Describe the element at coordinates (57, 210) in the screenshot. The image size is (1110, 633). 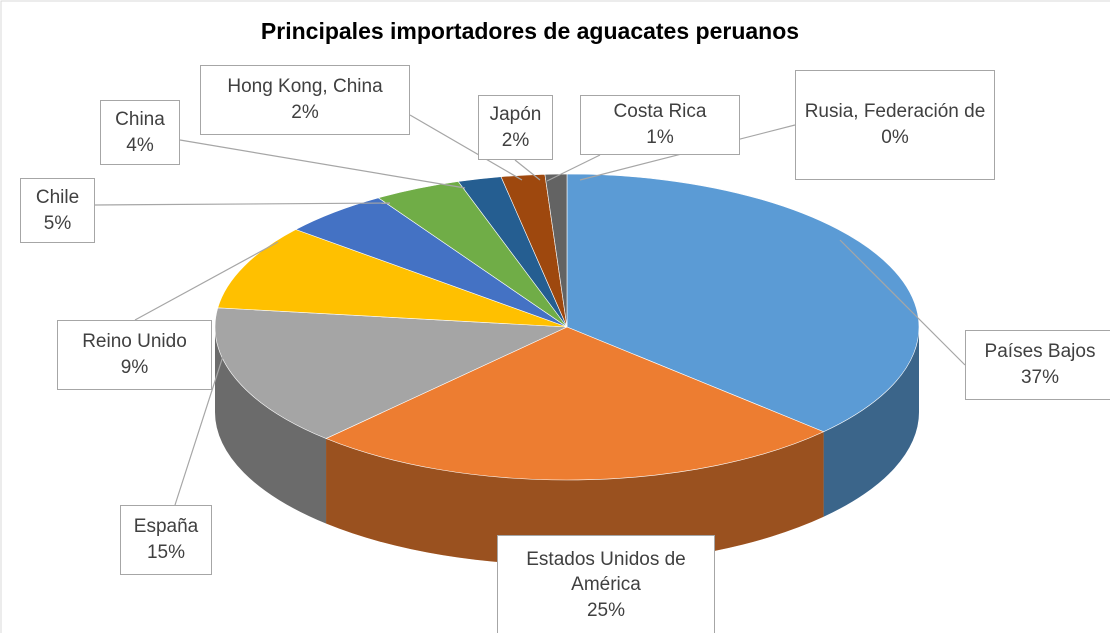
I see `data-label: Chile 5%` at that location.